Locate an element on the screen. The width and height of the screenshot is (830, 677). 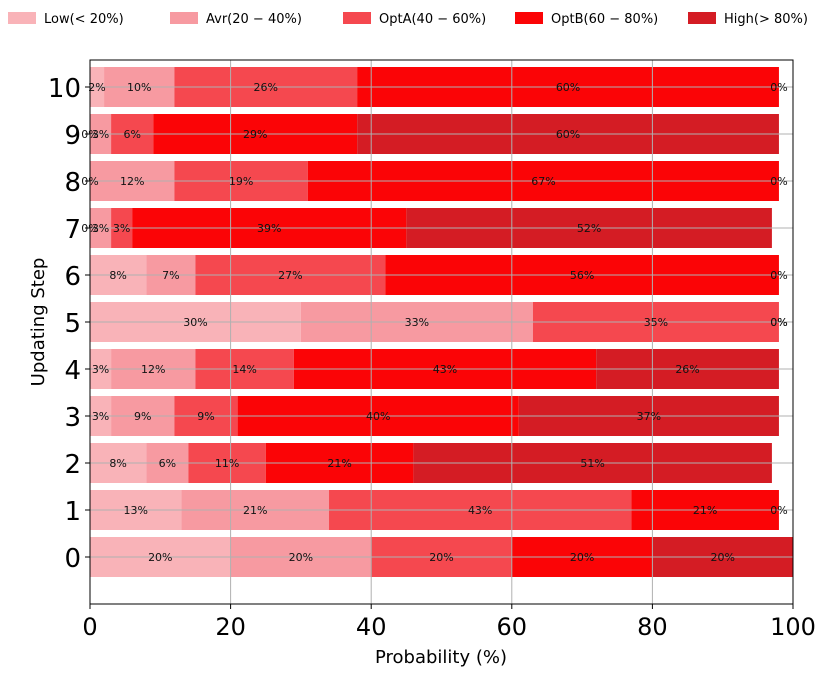
legend-label-1: Avr(20 − 40%) is located at coordinates (254, 19).